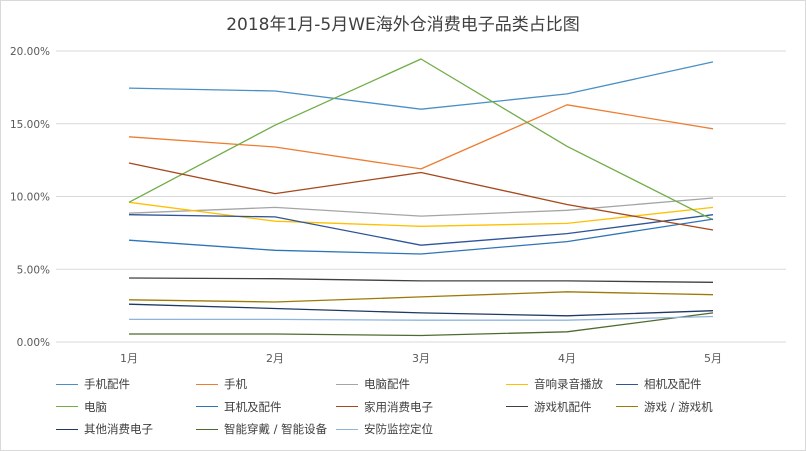  What do you see at coordinates (567, 358) in the screenshot?
I see `x-tick-label: 4月` at bounding box center [567, 358].